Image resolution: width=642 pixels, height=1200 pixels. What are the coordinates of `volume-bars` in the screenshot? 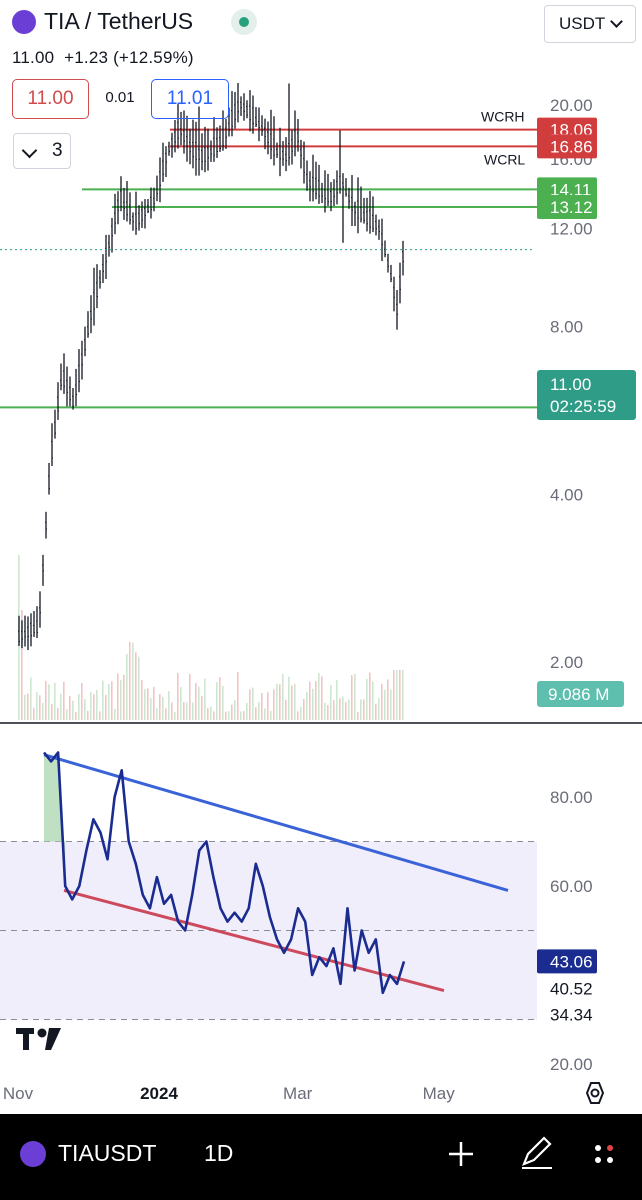 It's located at (211, 637).